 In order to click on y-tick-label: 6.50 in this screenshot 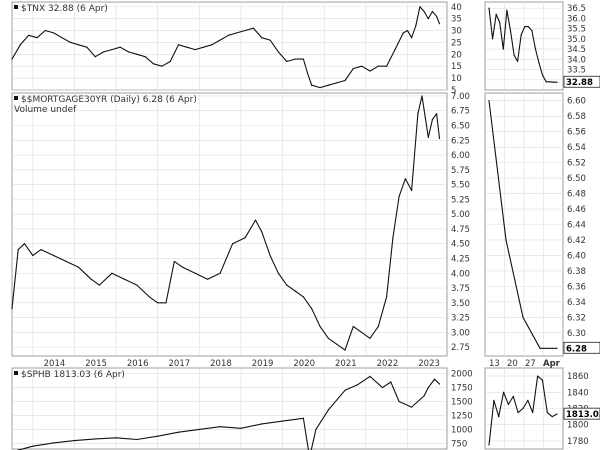, I will do `click(460, 127)`.